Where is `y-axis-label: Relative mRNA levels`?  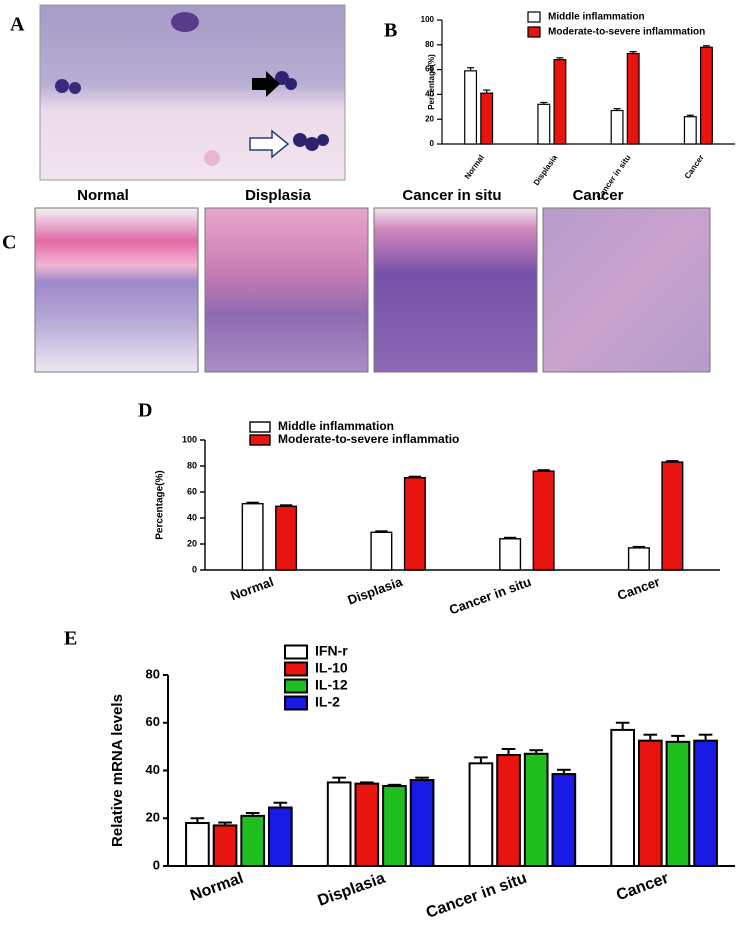
y-axis-label: Relative mRNA levels is located at coordinates (117, 770).